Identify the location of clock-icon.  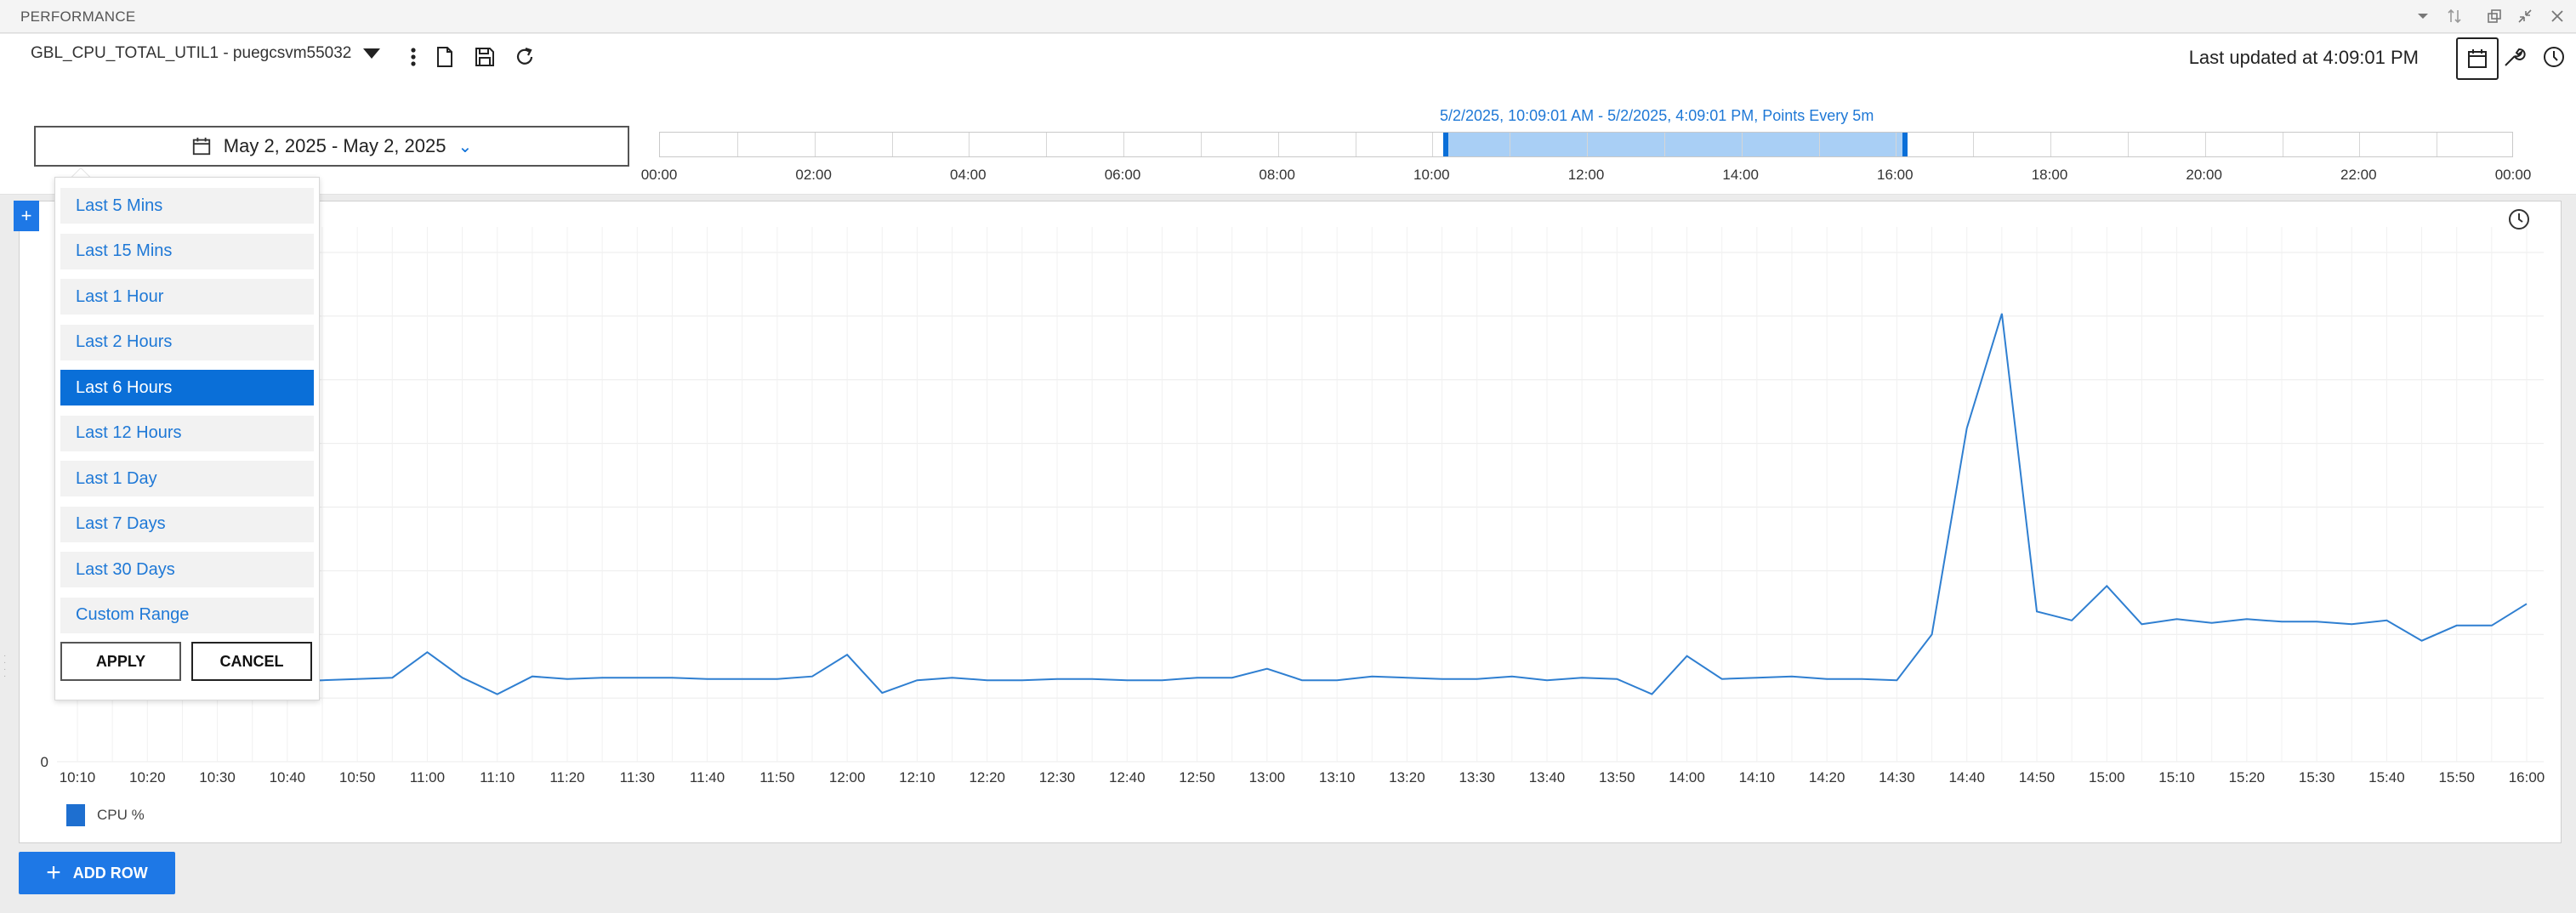
(2520, 220).